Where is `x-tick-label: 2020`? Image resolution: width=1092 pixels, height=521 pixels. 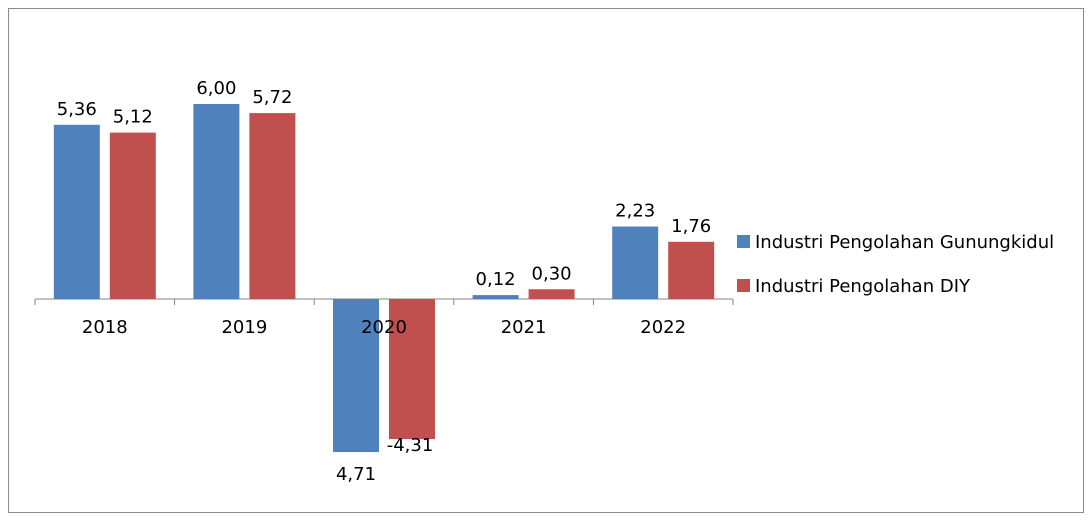
x-tick-label: 2020 is located at coordinates (384, 327).